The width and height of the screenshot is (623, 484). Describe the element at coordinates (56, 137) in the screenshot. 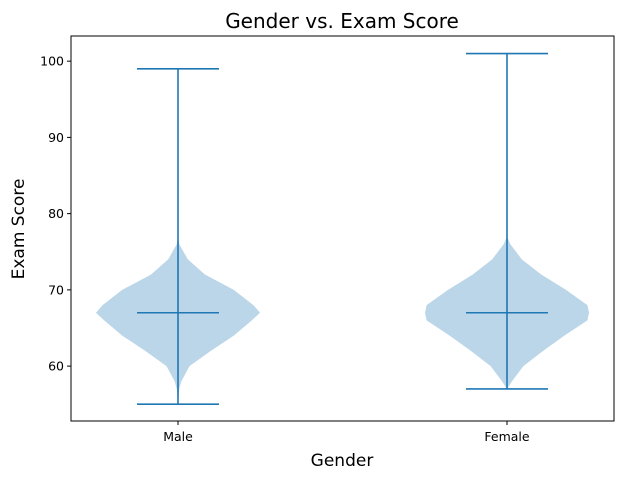

I see `y-tick-label: 90` at that location.